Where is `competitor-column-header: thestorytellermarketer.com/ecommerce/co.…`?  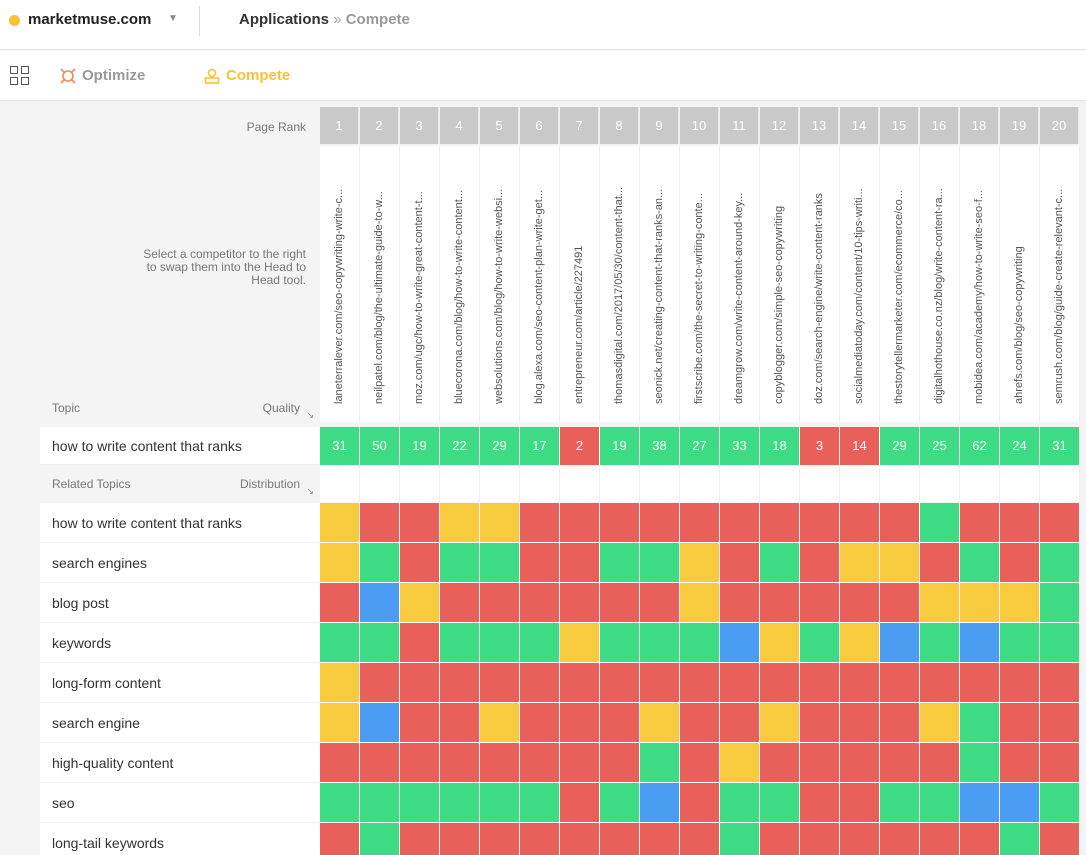
competitor-column-header: thestorytellermarketer.com/ecommerce/co.… is located at coordinates (900, 284).